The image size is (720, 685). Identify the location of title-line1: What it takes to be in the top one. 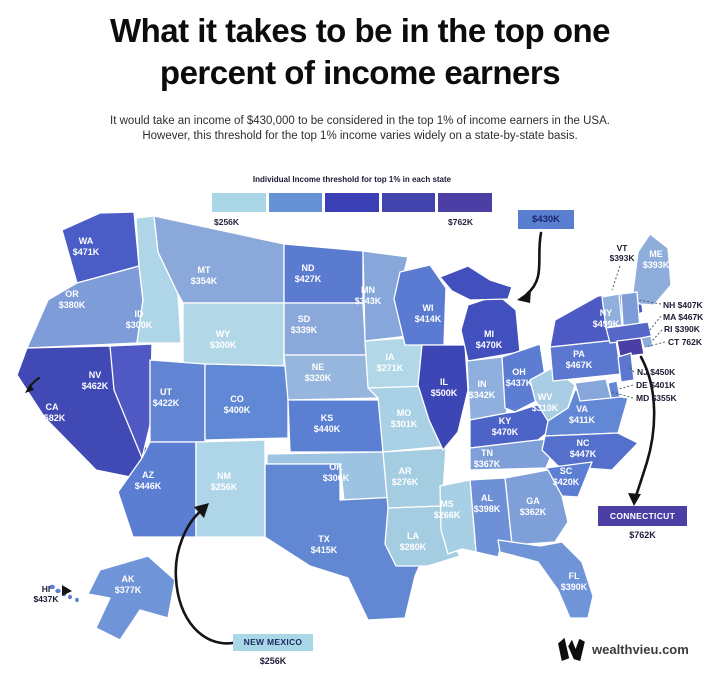
(360, 30).